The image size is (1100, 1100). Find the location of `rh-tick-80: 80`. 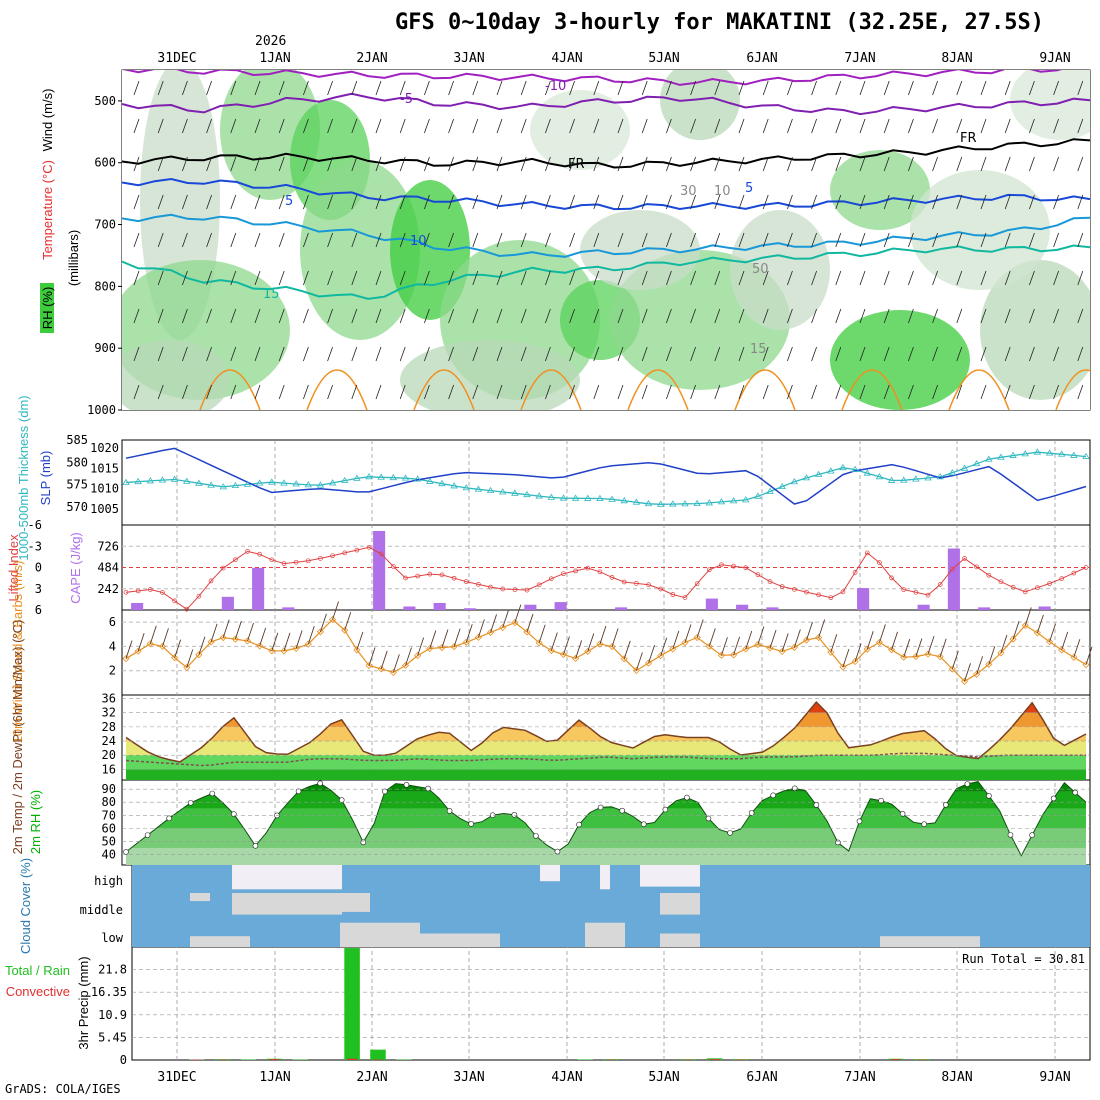

rh-tick-80: 80 is located at coordinates (109, 802).